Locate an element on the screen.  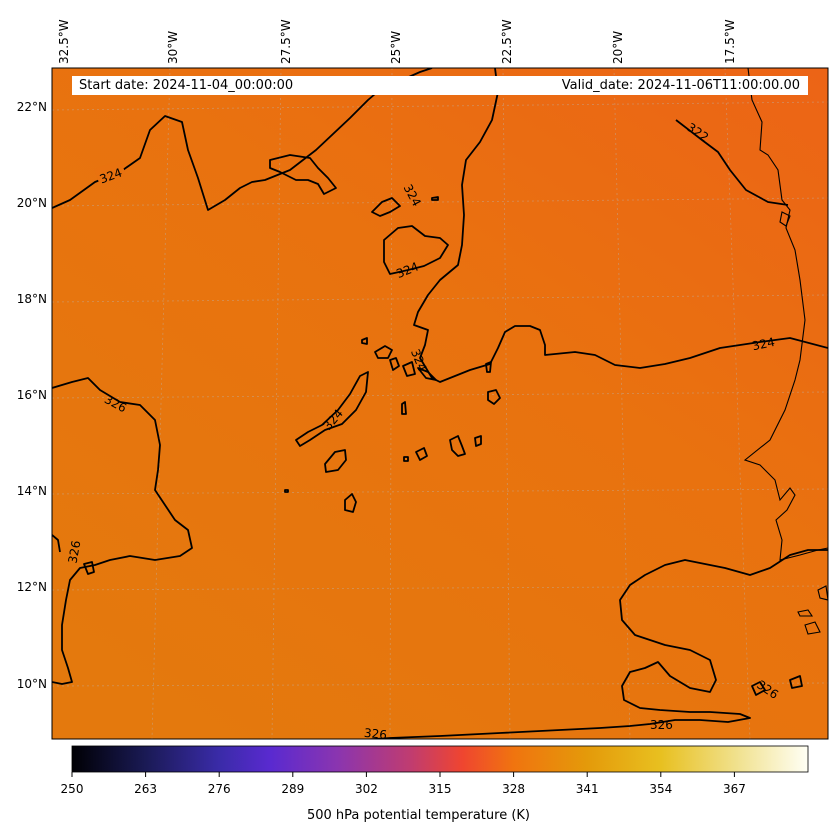
lon-label: 30°W is located at coordinates (173, 47).